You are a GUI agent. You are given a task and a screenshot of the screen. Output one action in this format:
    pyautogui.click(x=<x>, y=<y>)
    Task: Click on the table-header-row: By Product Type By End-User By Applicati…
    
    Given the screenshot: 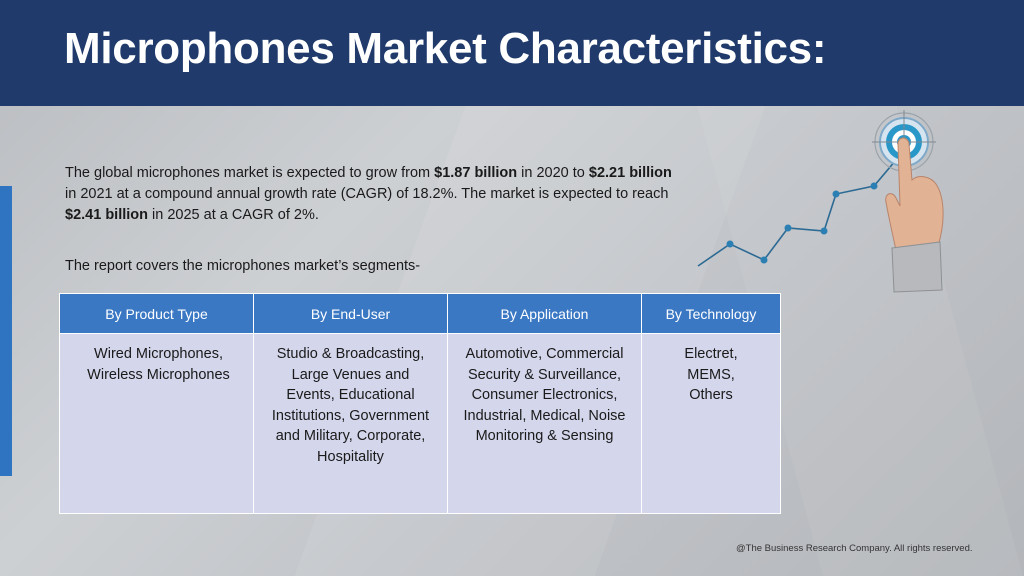 What is the action you would take?
    pyautogui.click(x=420, y=313)
    